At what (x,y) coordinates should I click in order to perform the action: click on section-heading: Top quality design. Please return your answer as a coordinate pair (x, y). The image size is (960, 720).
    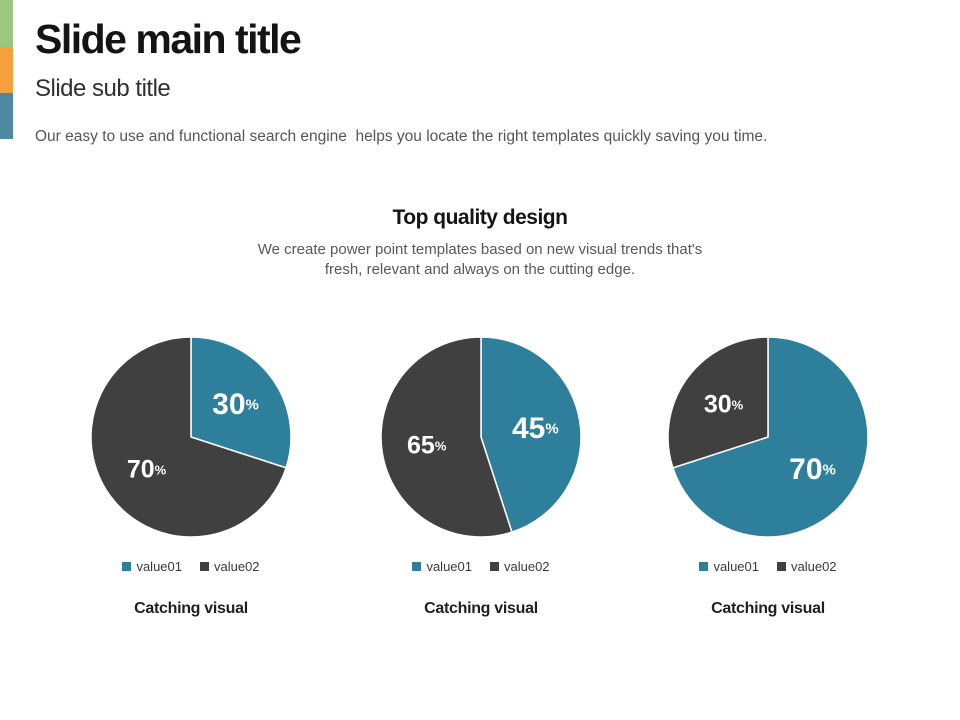
    Looking at the image, I should click on (480, 217).